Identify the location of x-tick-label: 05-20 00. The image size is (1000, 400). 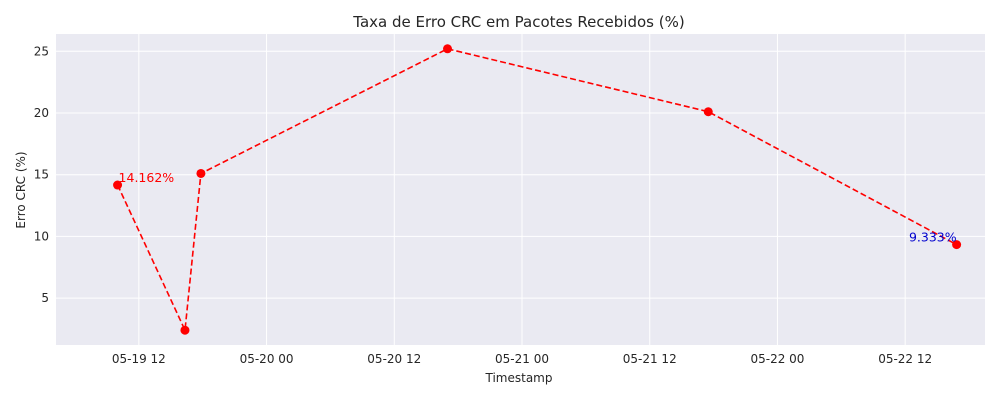
(267, 359).